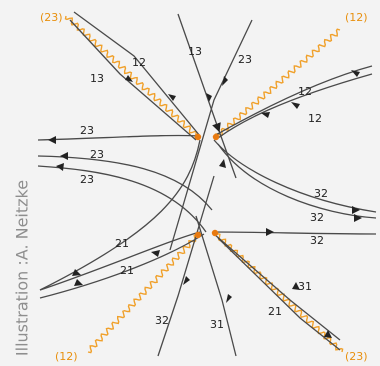 This screenshot has width=380, height=366. I want to click on trajectory-32-lower, so click(186, 266).